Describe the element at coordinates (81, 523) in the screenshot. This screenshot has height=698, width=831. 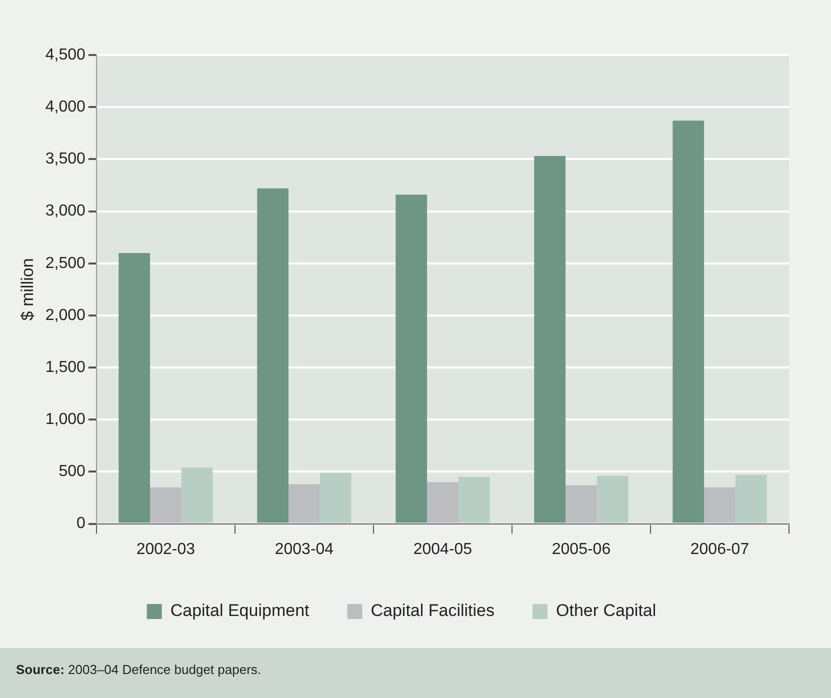
I see `y-tick-label: 0` at that location.